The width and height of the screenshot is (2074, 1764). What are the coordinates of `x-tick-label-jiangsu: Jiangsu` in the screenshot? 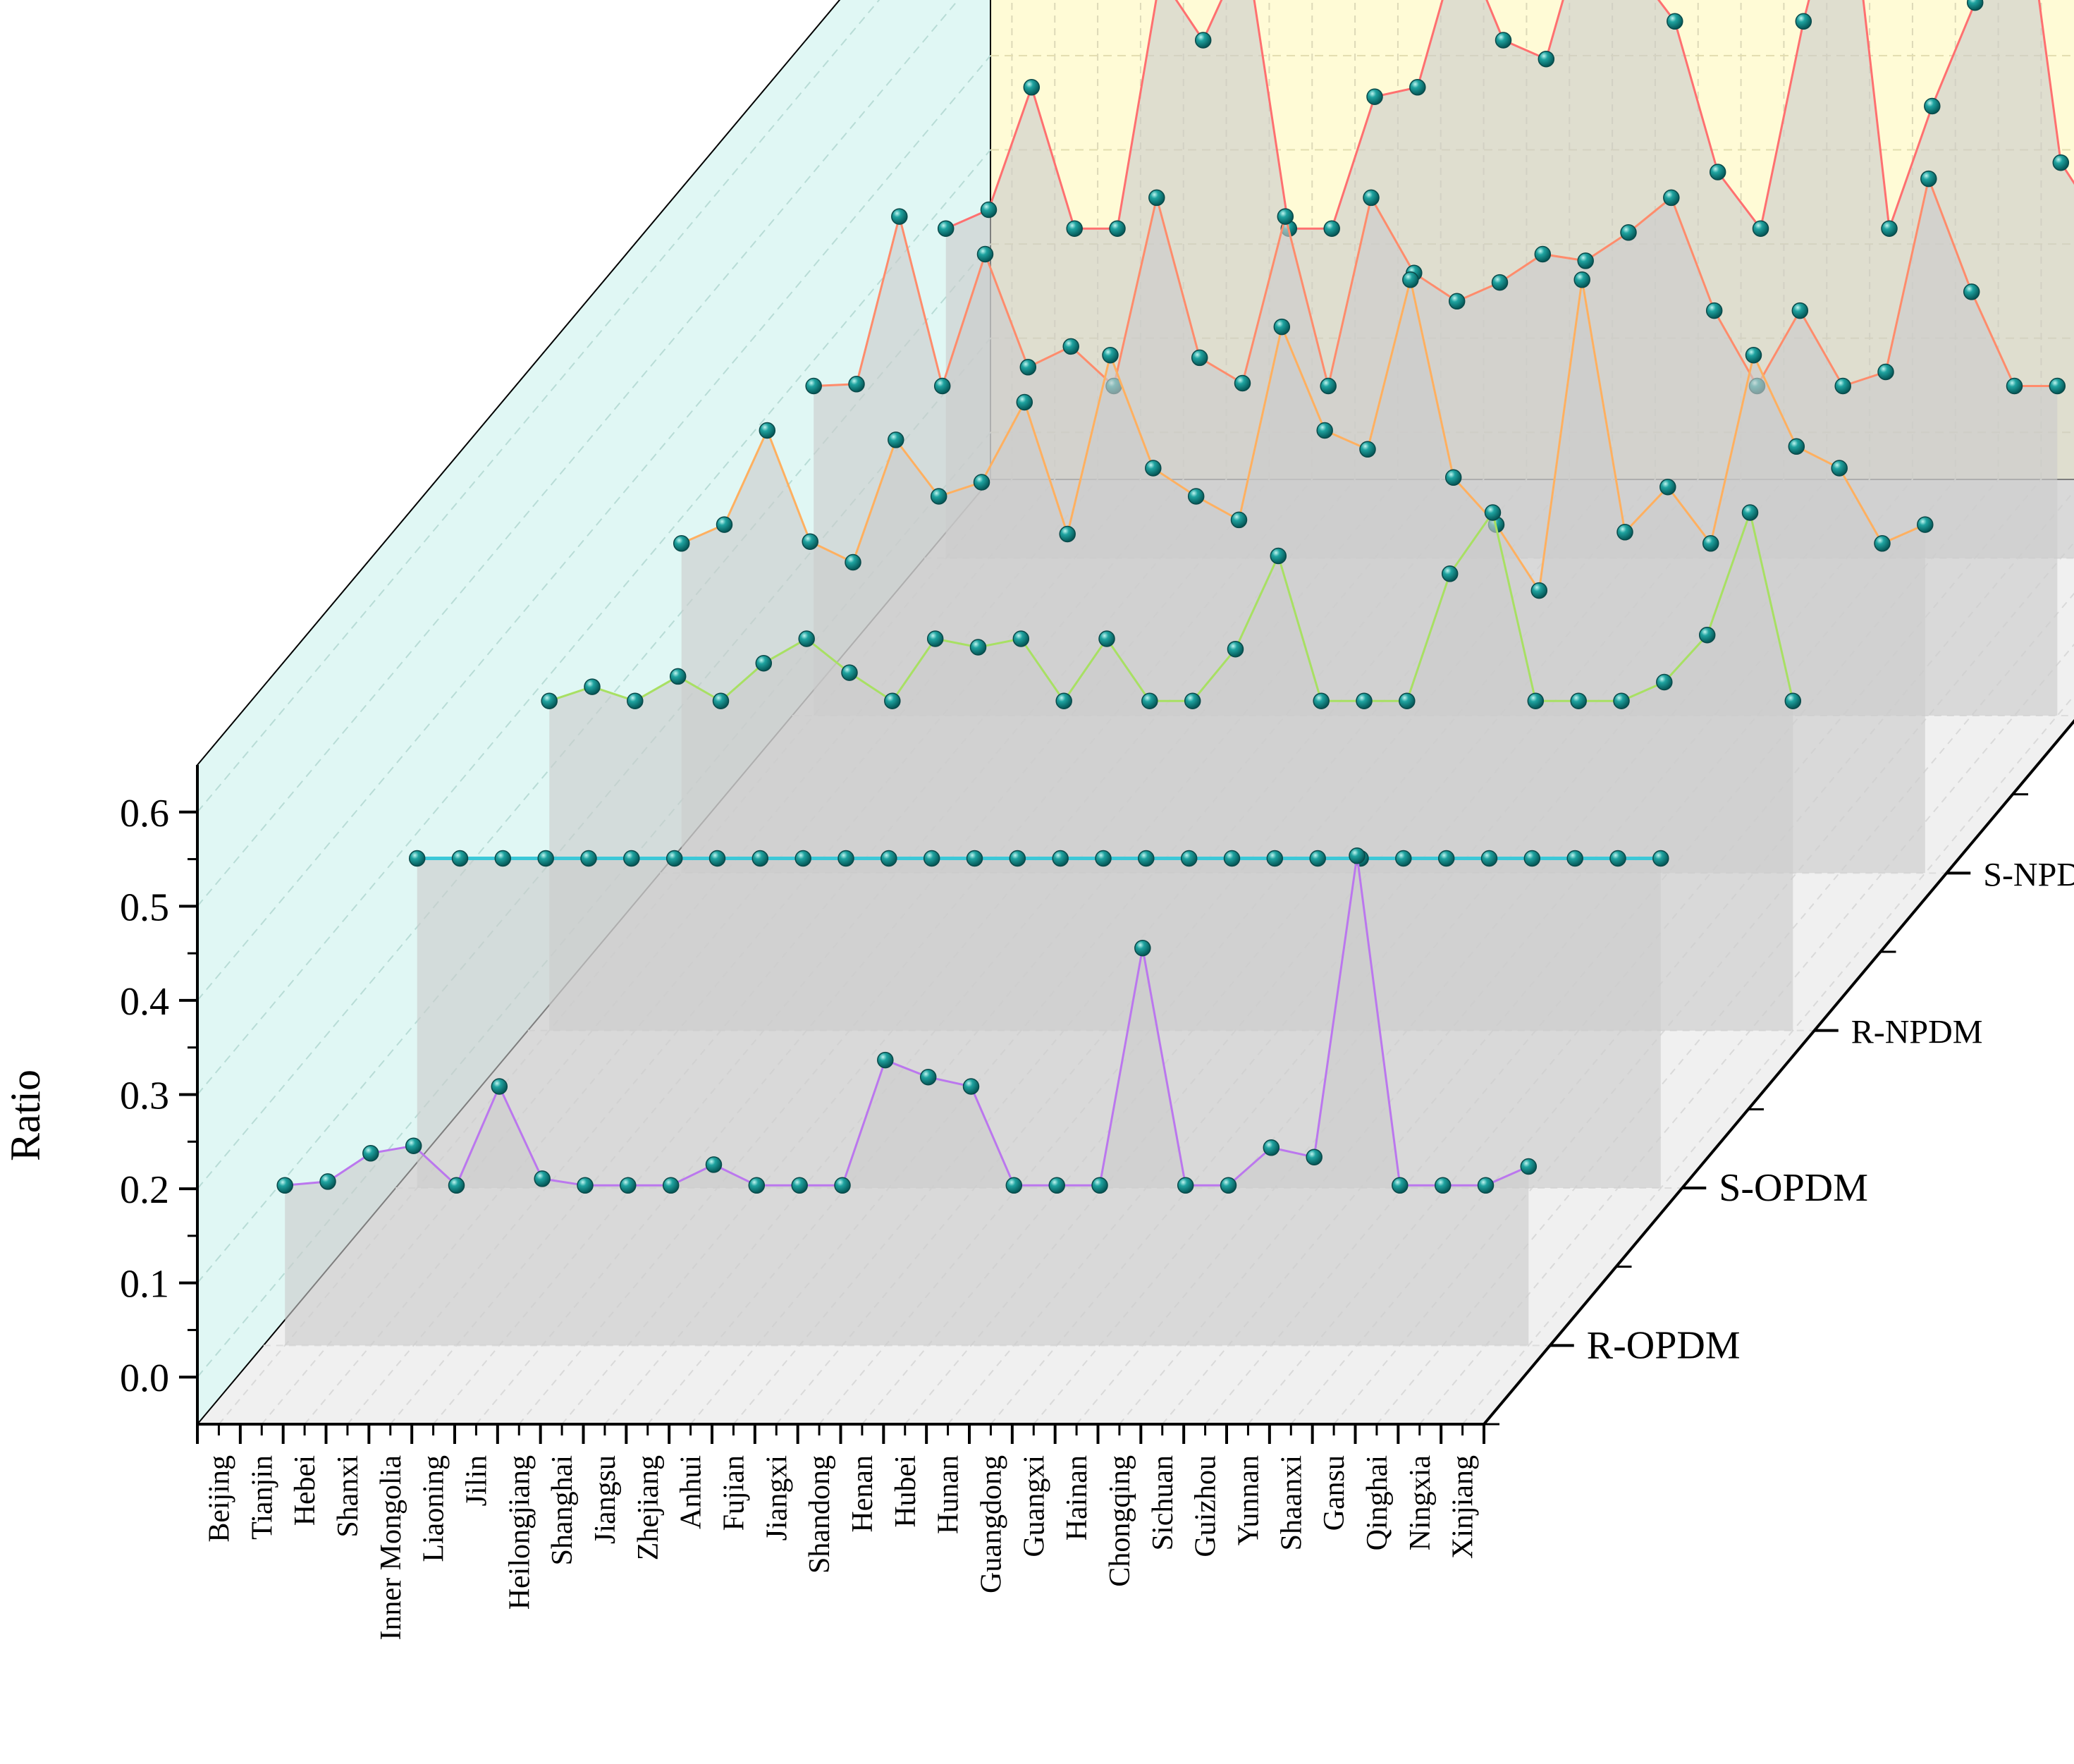 It's located at (605, 1499).